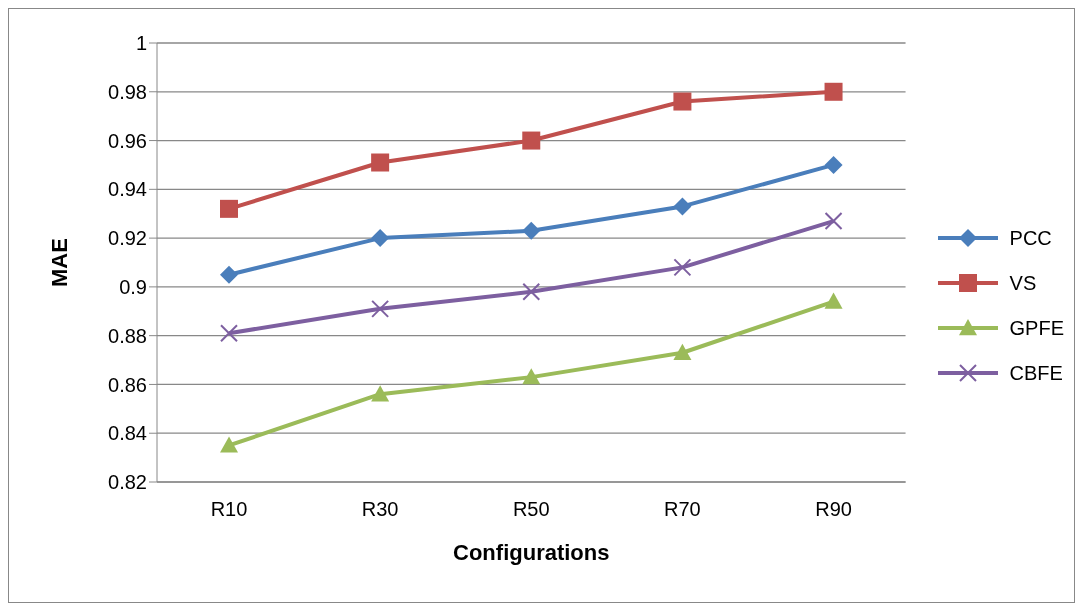  Describe the element at coordinates (127, 335) in the screenshot. I see `y-tick-label: 0.88` at that location.